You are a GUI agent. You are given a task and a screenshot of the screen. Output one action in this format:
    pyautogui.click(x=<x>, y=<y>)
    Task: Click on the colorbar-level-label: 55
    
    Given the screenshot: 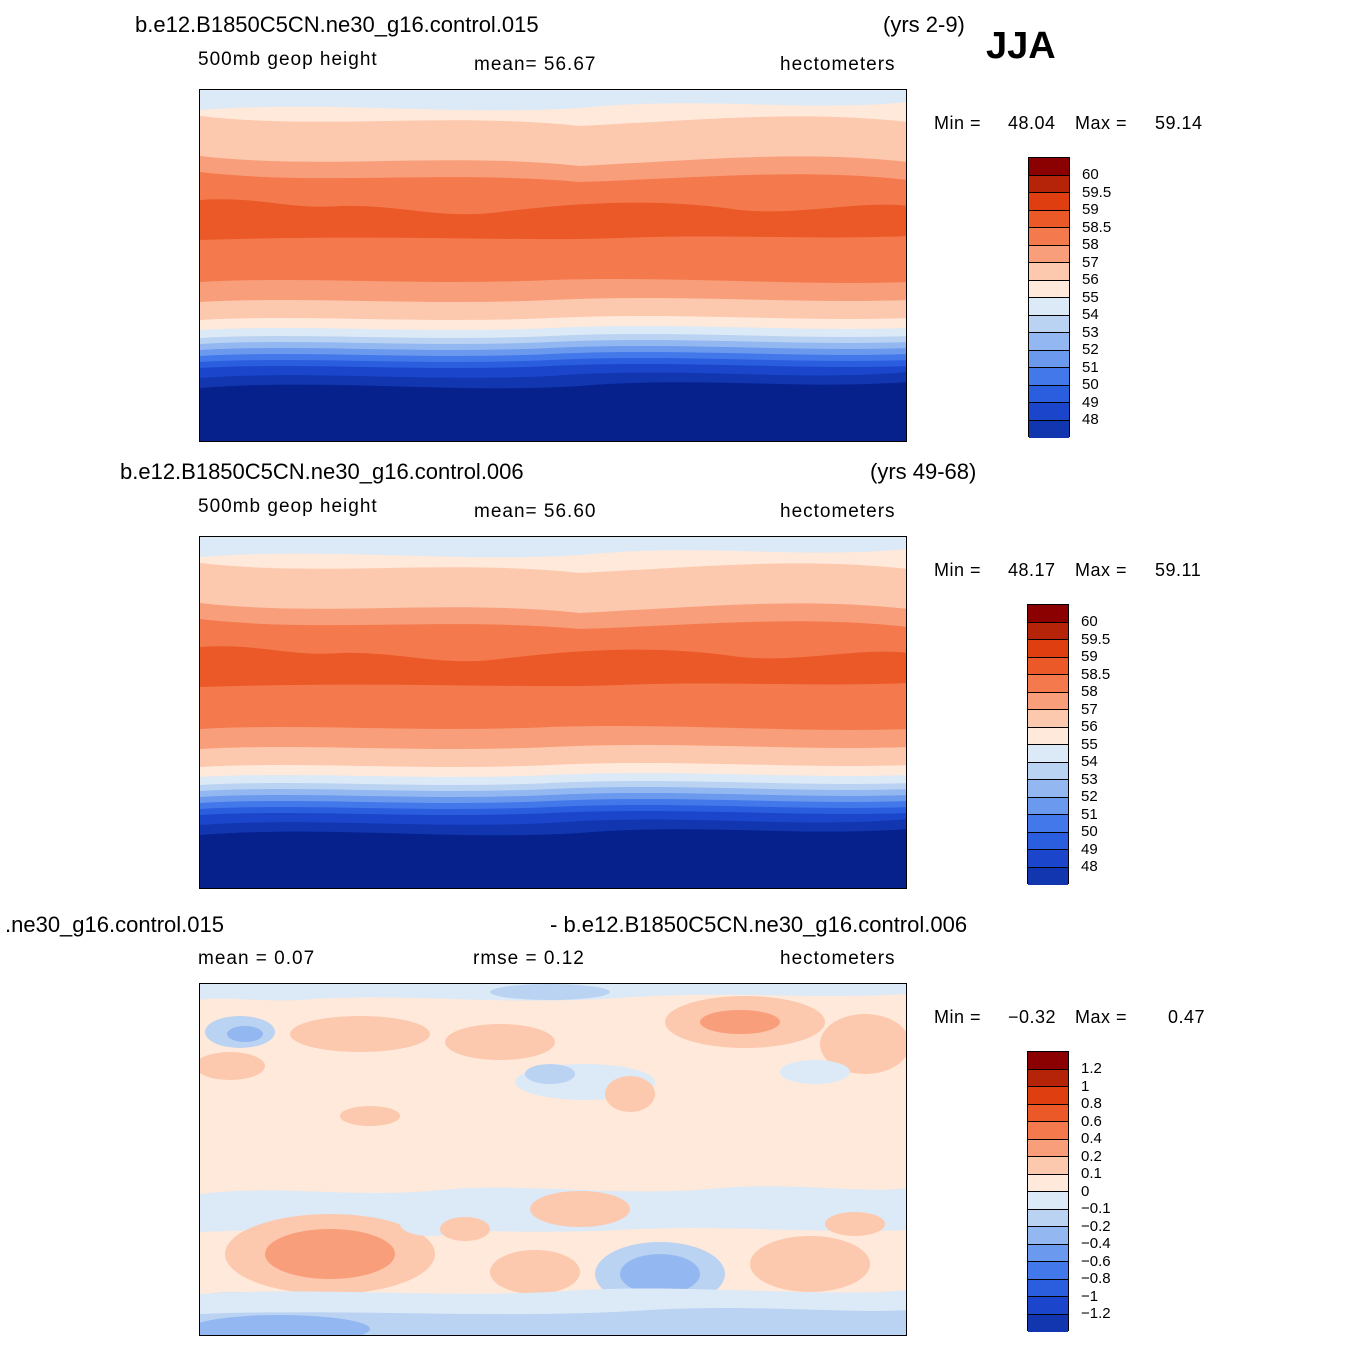 What is the action you would take?
    pyautogui.click(x=1089, y=744)
    